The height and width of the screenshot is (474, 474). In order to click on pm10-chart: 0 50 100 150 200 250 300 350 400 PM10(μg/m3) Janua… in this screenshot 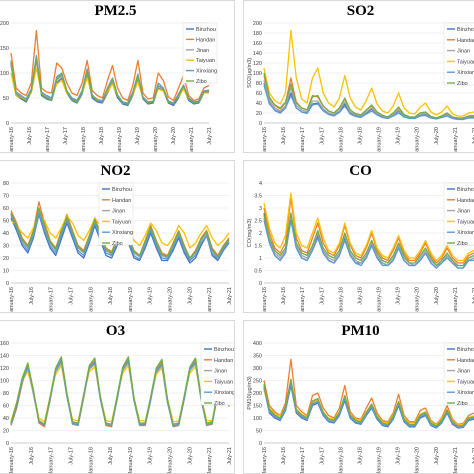, I will do `click(360, 407)`.